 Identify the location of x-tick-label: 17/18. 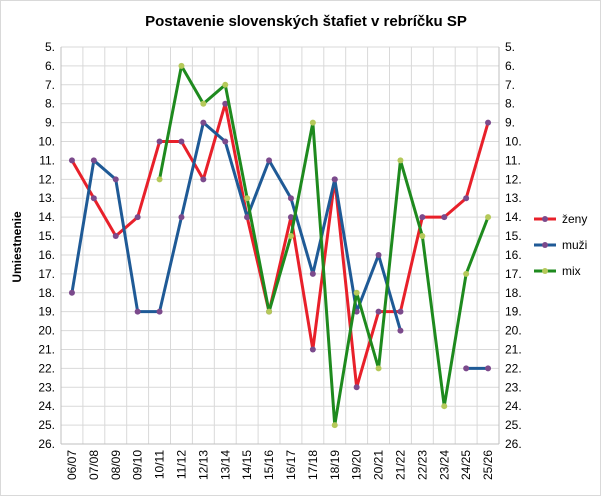
(313, 465).